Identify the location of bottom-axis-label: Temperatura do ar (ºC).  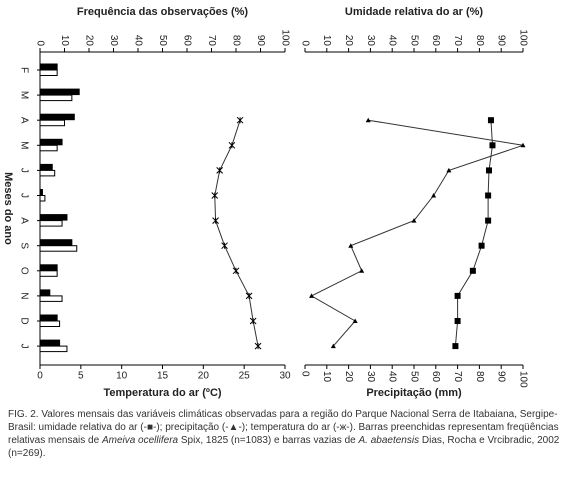
(162, 393).